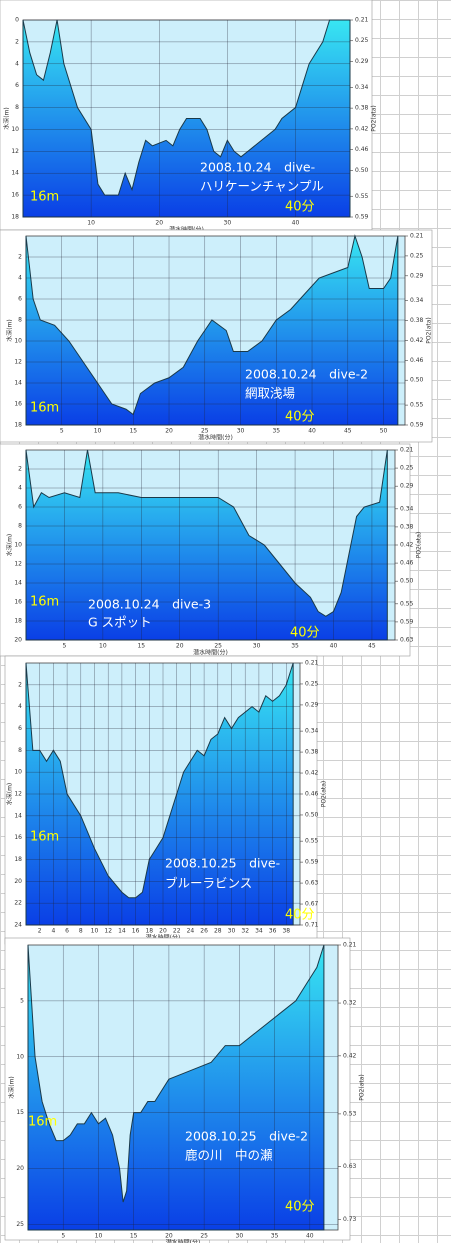 Image resolution: width=451 pixels, height=1243 pixels. What do you see at coordinates (141, 646) in the screenshot?
I see `x-tick-label: 15` at bounding box center [141, 646].